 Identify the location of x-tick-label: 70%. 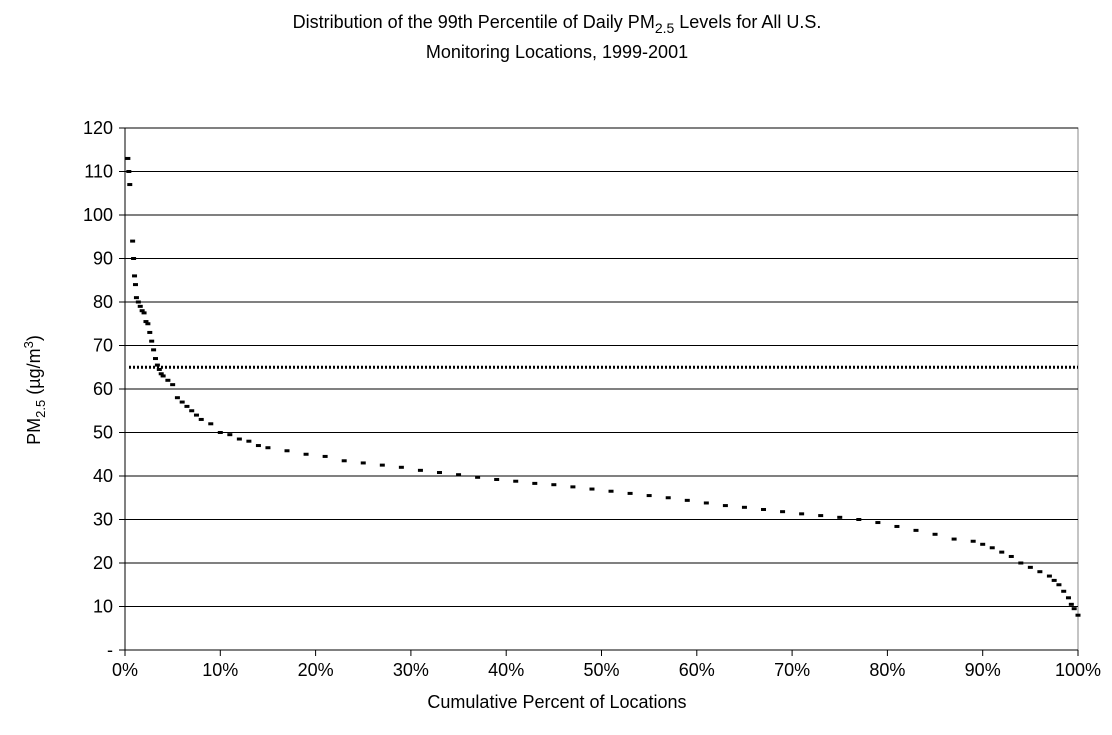
(792, 670).